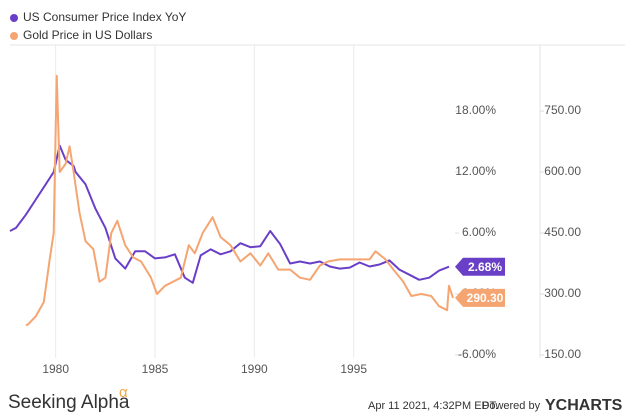  Describe the element at coordinates (511, 406) in the screenshot. I see `powered-by: Powered by` at that location.